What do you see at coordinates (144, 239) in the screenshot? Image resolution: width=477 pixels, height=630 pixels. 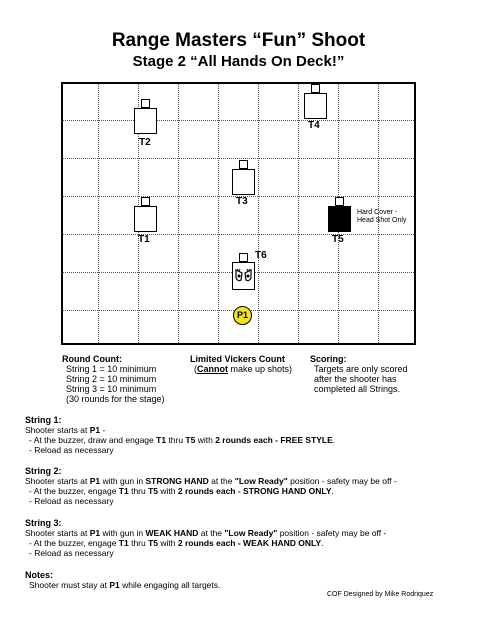 I see `target-label: T1` at bounding box center [144, 239].